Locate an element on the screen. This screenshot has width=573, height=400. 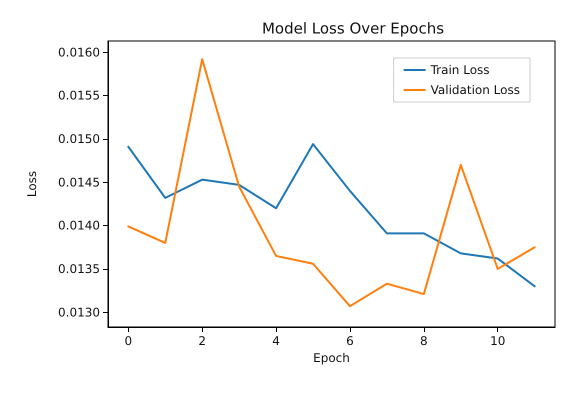
y-tick-label: 0.0150 is located at coordinates (79, 139).